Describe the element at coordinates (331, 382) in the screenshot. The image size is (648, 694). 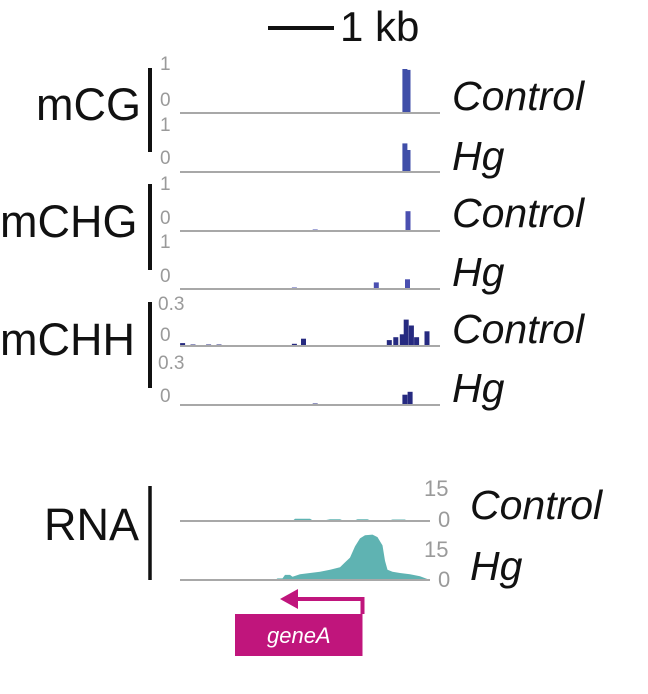
I see `track-mchh-hg: 0.3 0 Hg` at that location.